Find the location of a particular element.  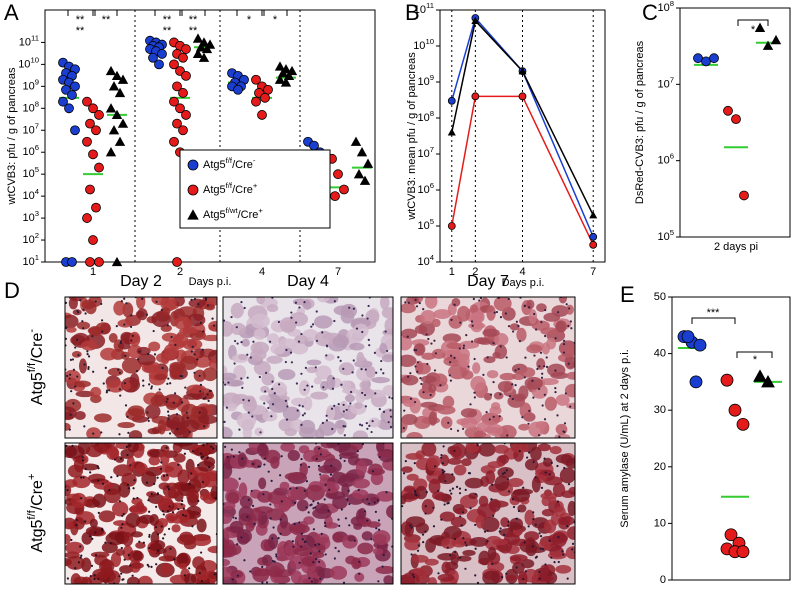

y-tick-label: 10⁹ is located at coordinates (425, 80).